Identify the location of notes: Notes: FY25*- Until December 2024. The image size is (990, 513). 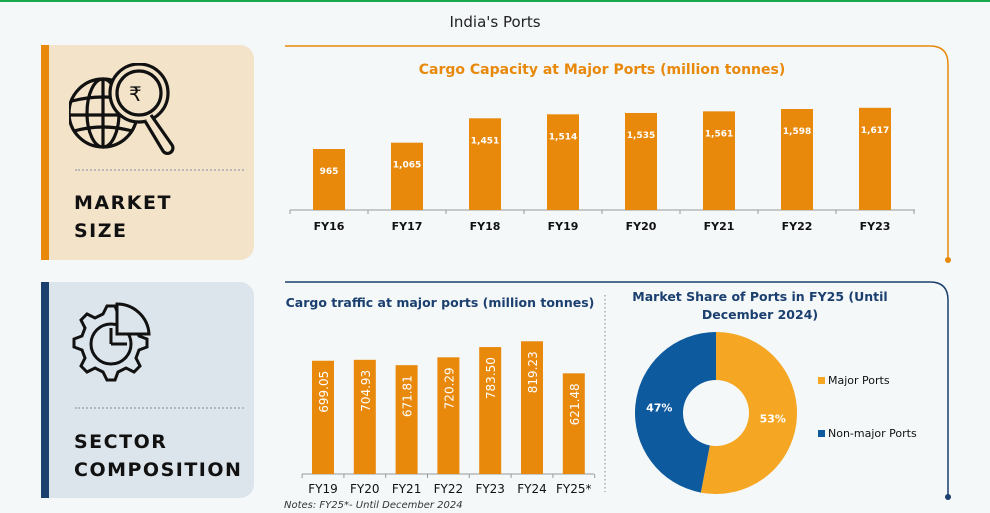
(373, 505).